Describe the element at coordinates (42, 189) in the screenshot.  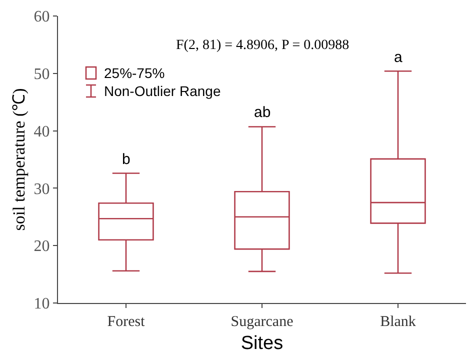
I see `y-tick-label: 30` at that location.